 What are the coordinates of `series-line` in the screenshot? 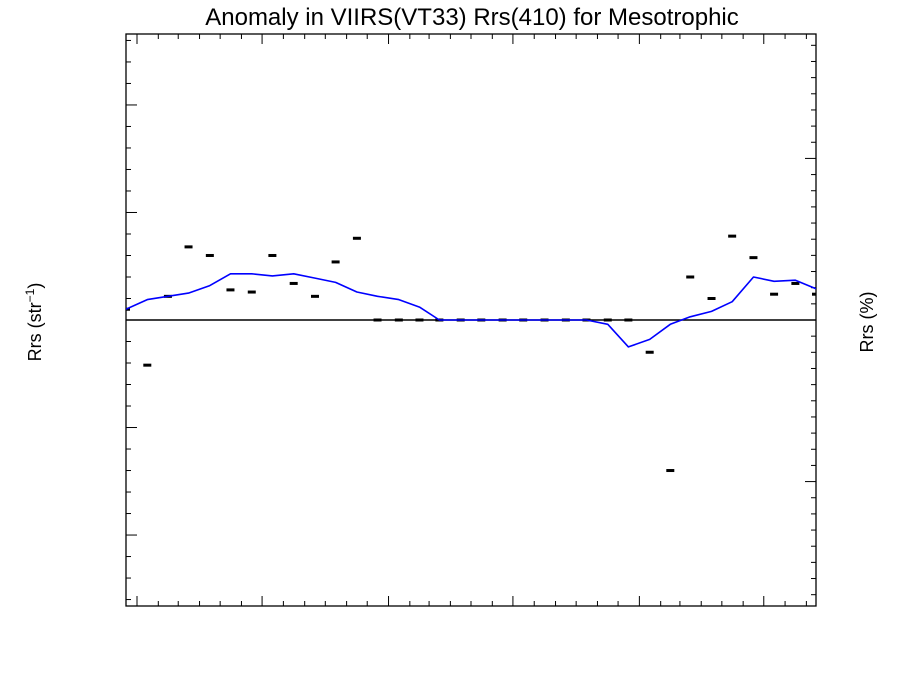 It's located at (471, 310).